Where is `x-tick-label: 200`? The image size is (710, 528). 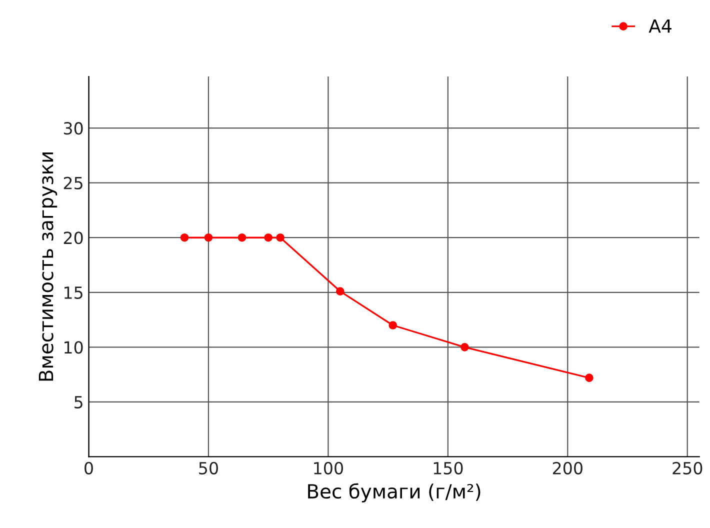 x-tick-label: 200 is located at coordinates (567, 468).